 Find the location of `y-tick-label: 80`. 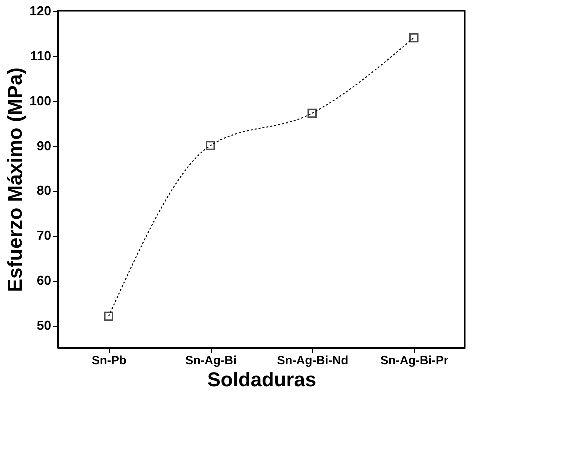

y-tick-label: 80 is located at coordinates (44, 190).